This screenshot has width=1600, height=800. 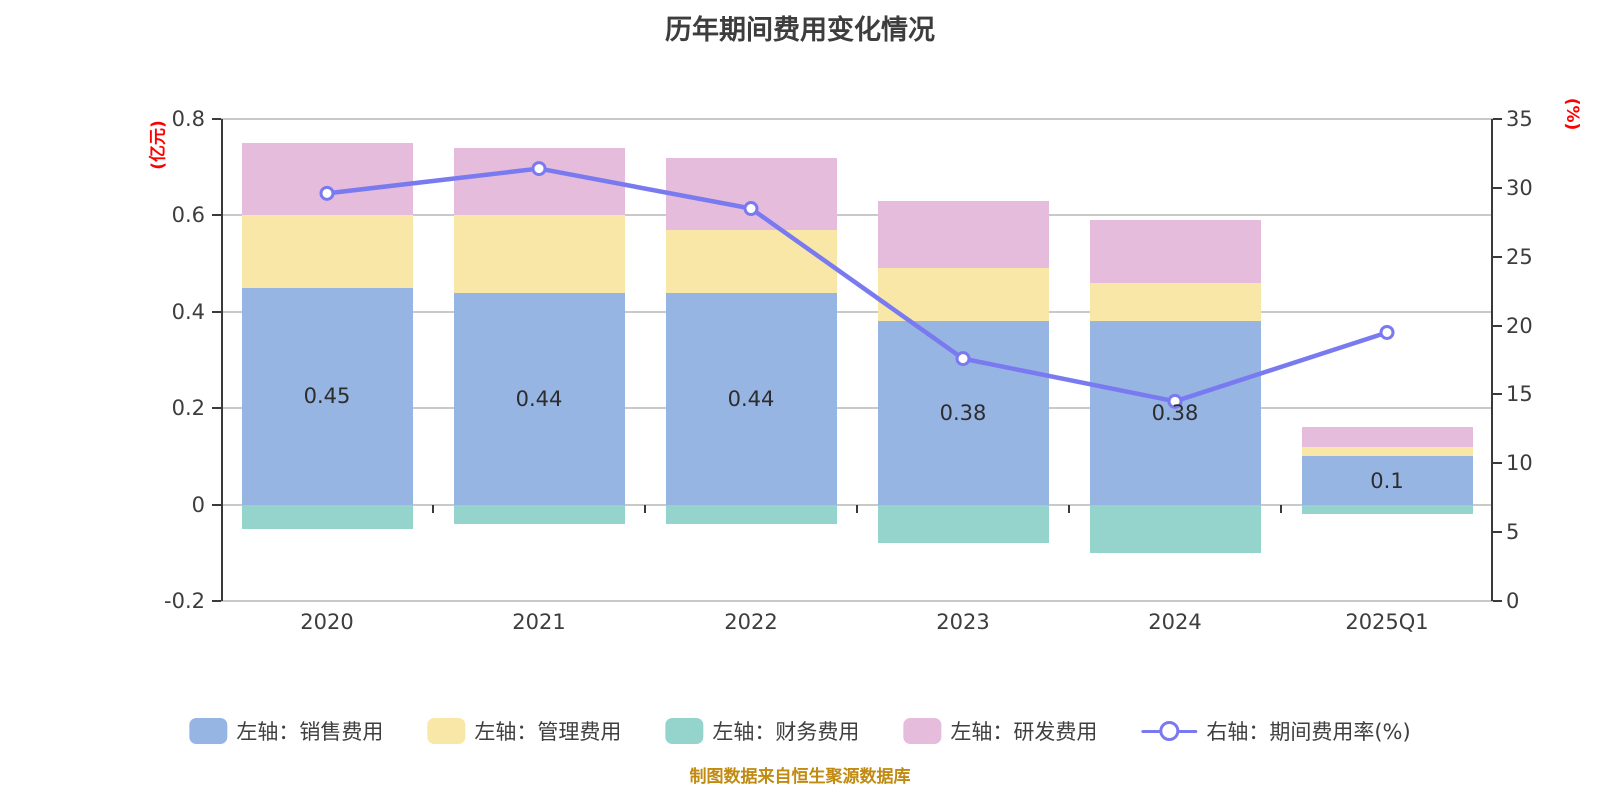 I want to click on legend-circle-icon, so click(x=1169, y=731).